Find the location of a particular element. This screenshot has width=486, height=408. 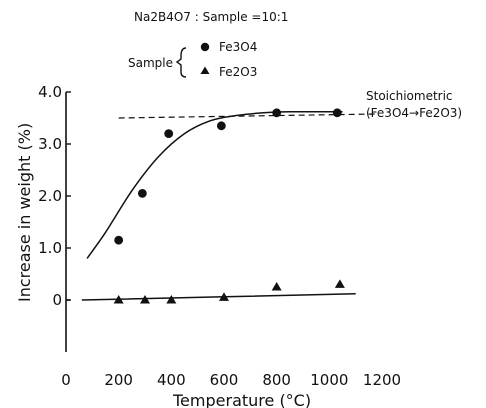

fit-curve-fe2o3 is located at coordinates (218, 297).